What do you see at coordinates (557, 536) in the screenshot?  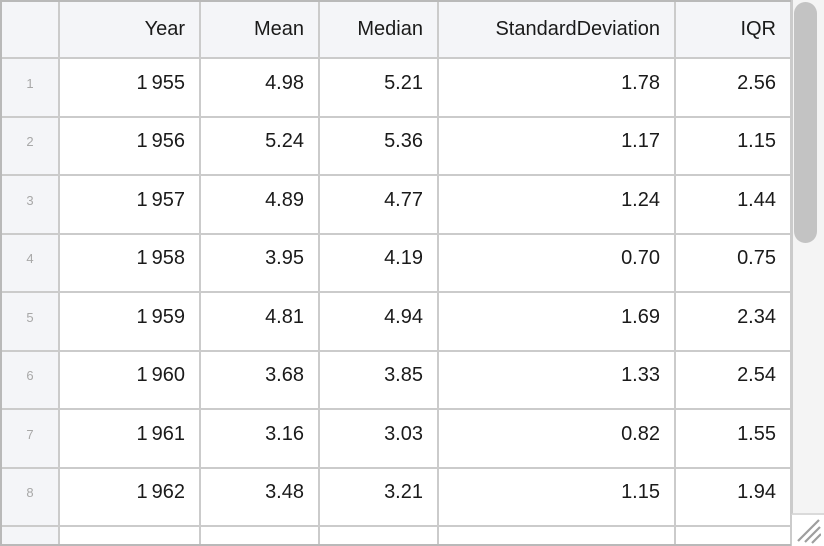 I see `cell-standarddeviation` at bounding box center [557, 536].